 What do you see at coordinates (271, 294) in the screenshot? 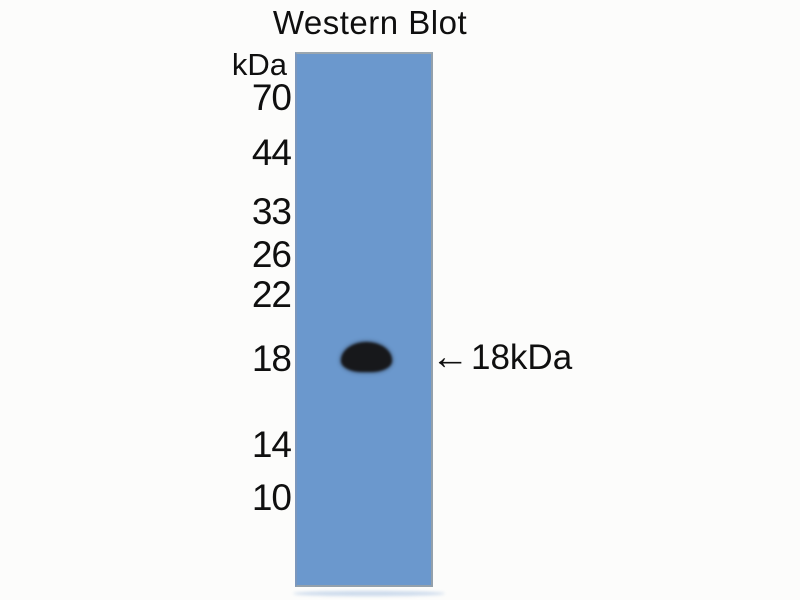
I see `marker-label-22: 22` at bounding box center [271, 294].